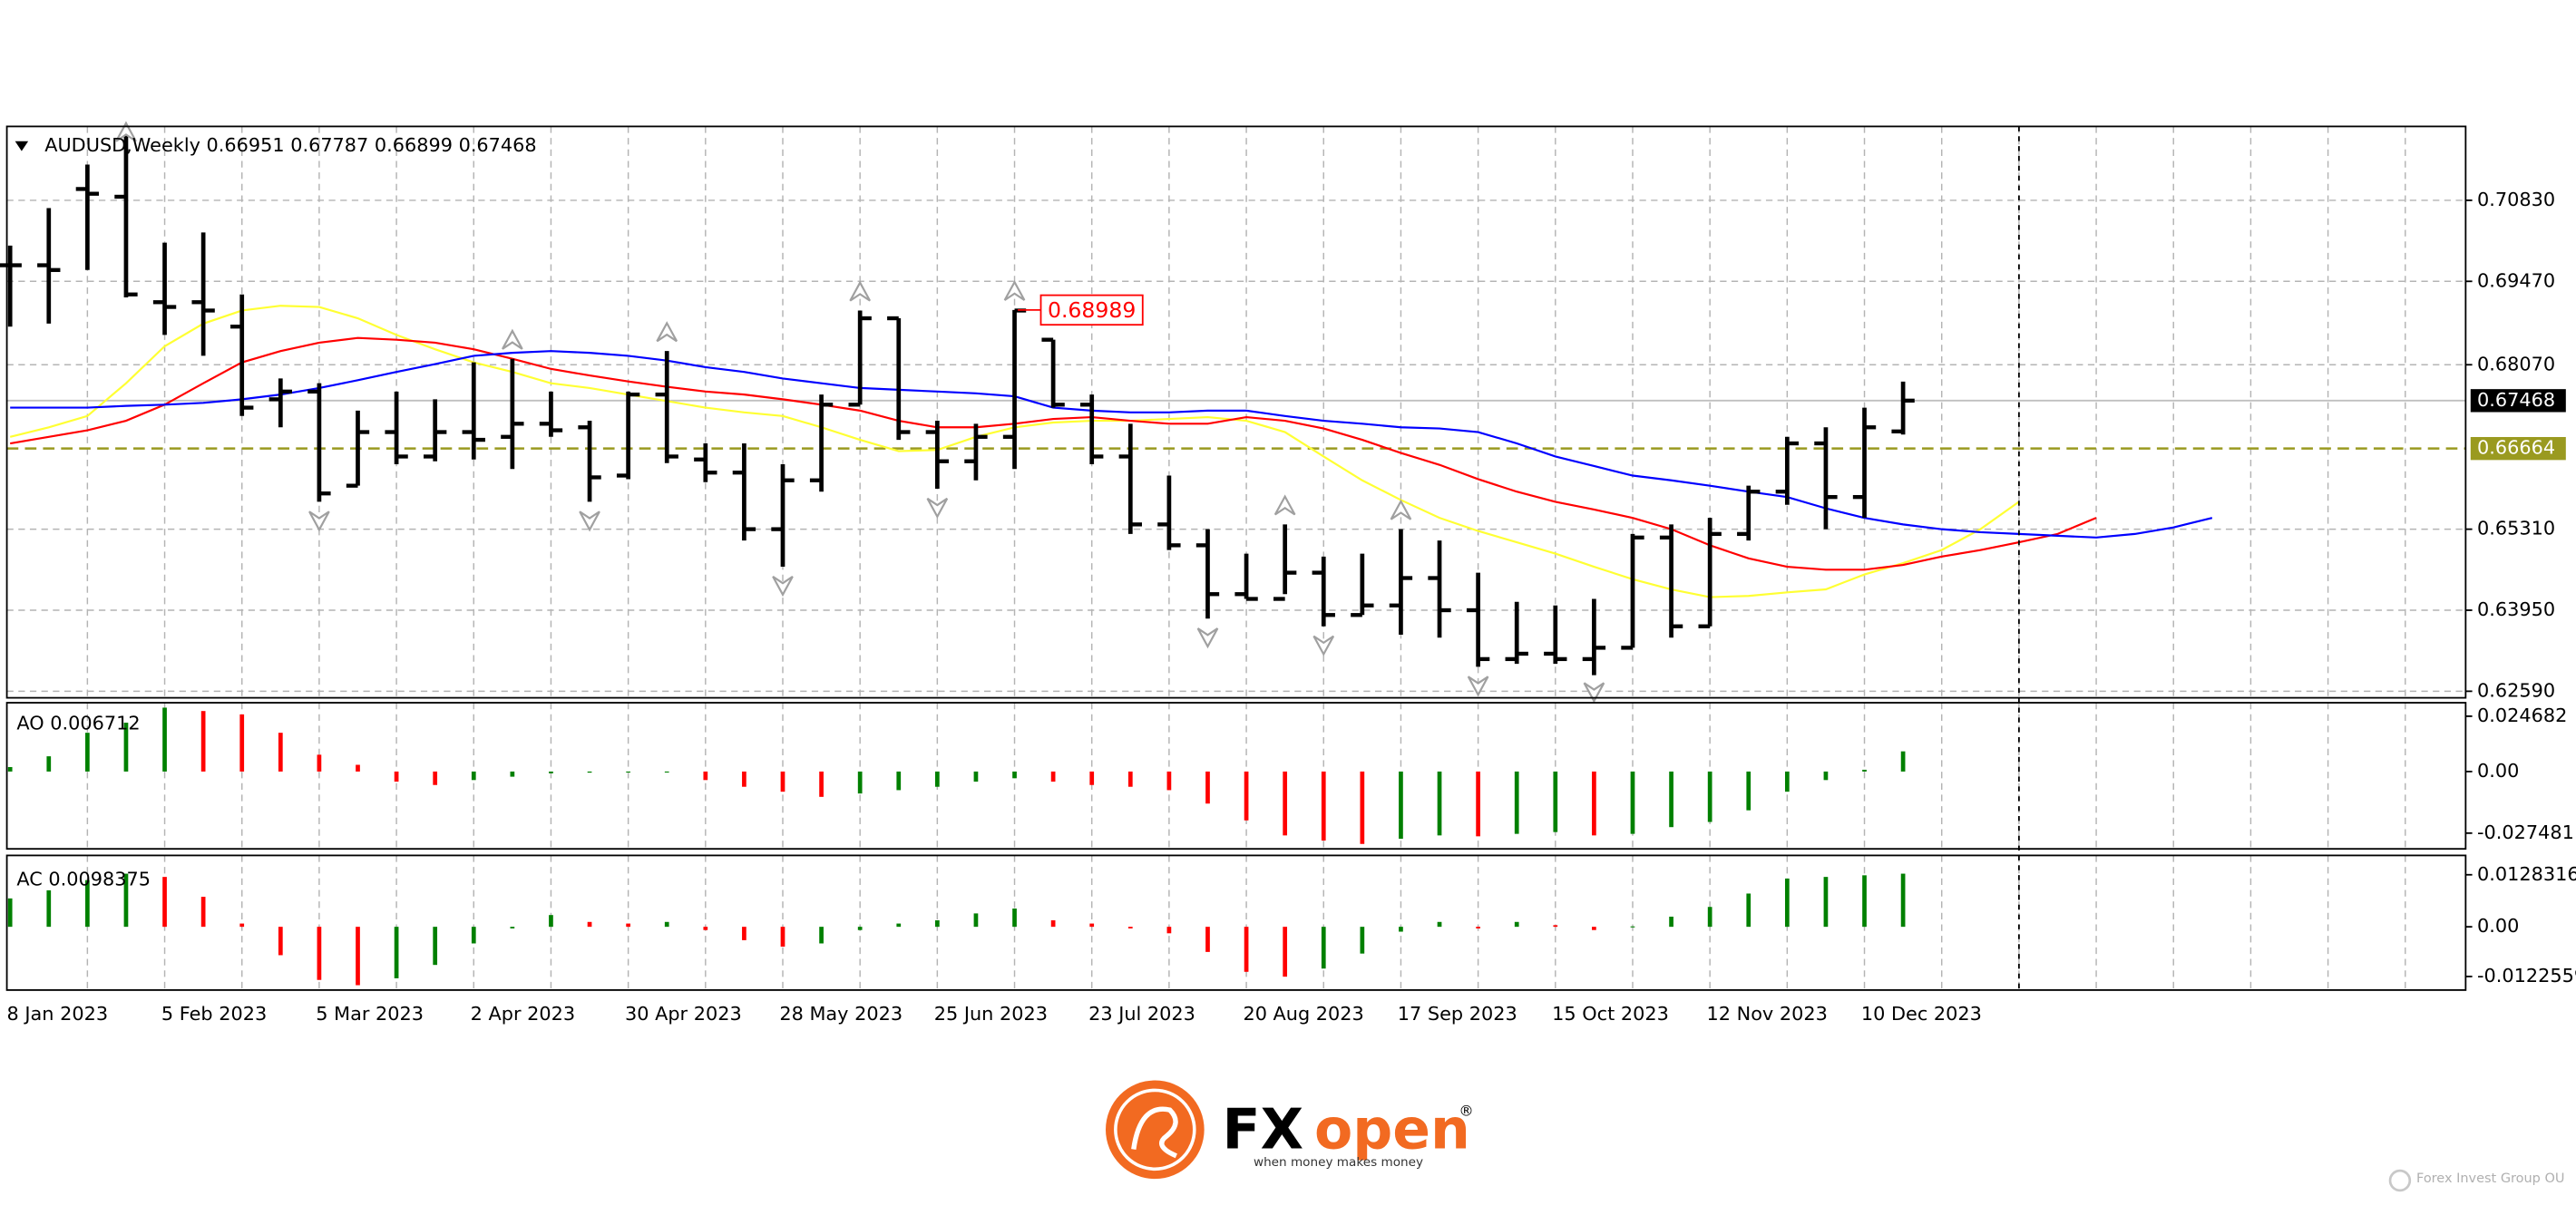 Image resolution: width=2576 pixels, height=1215 pixels. What do you see at coordinates (1466, 1110) in the screenshot?
I see `logo-registered: ®` at bounding box center [1466, 1110].